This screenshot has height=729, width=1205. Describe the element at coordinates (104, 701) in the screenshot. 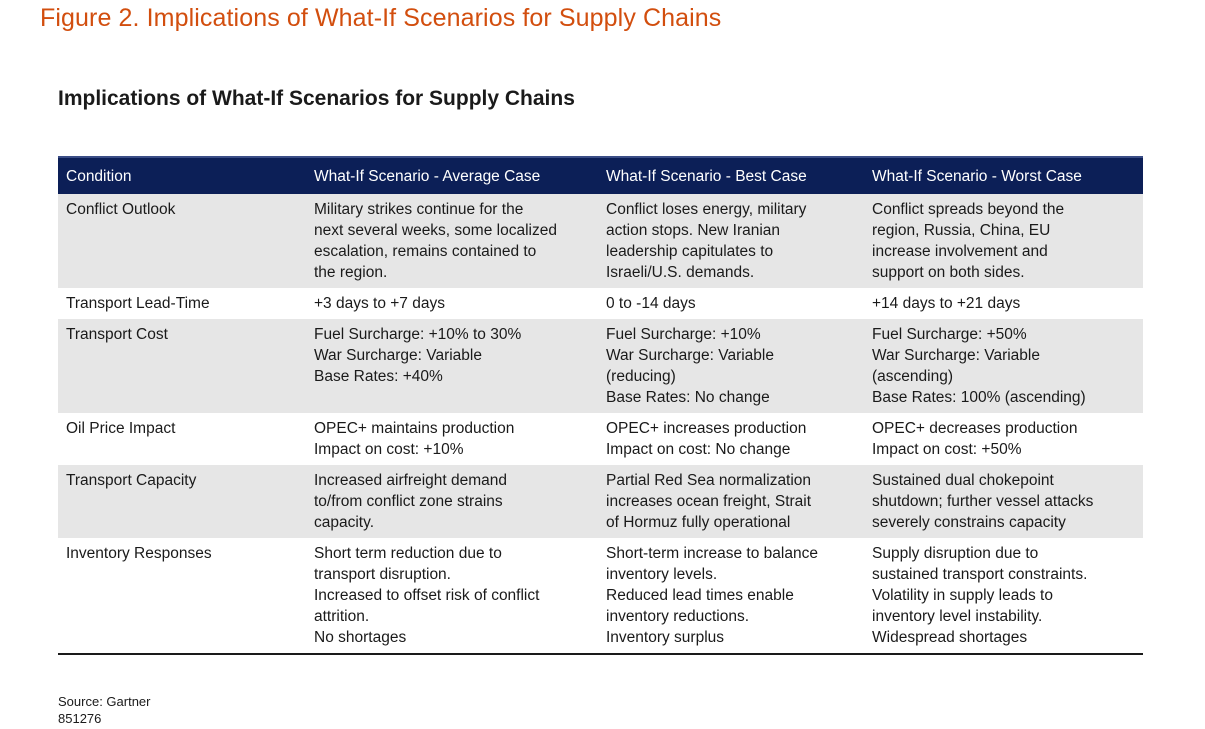

I see `source-label: Source: Gartner` at that location.